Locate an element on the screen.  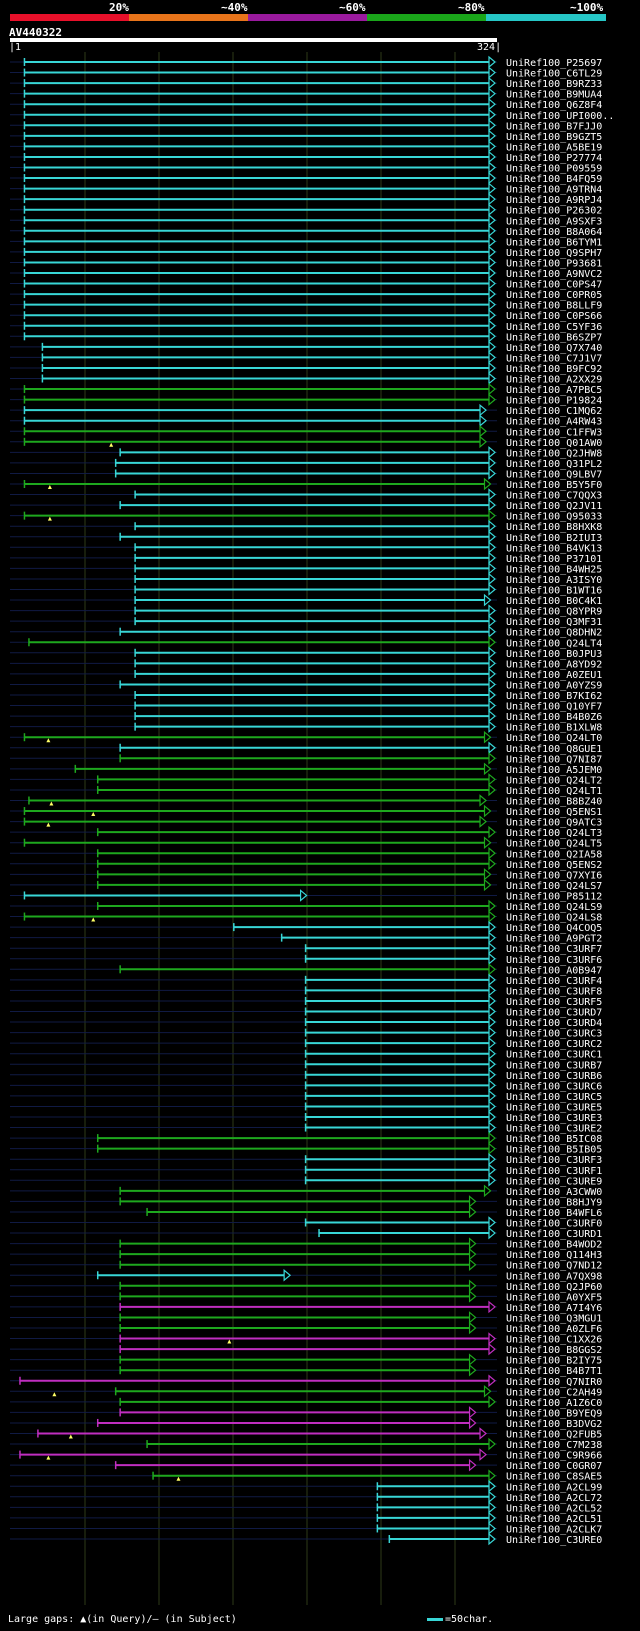
hit-label: UniRef100_C3URE2 is located at coordinates (554, 1129).